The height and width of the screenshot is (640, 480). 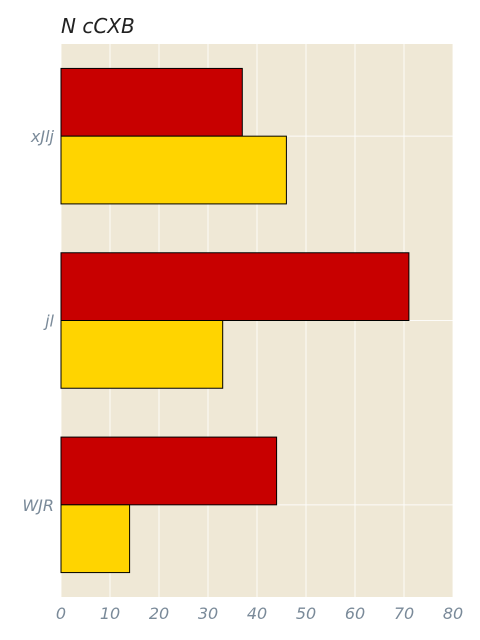 I want to click on chart-title: N cCXB, so click(x=98, y=26).